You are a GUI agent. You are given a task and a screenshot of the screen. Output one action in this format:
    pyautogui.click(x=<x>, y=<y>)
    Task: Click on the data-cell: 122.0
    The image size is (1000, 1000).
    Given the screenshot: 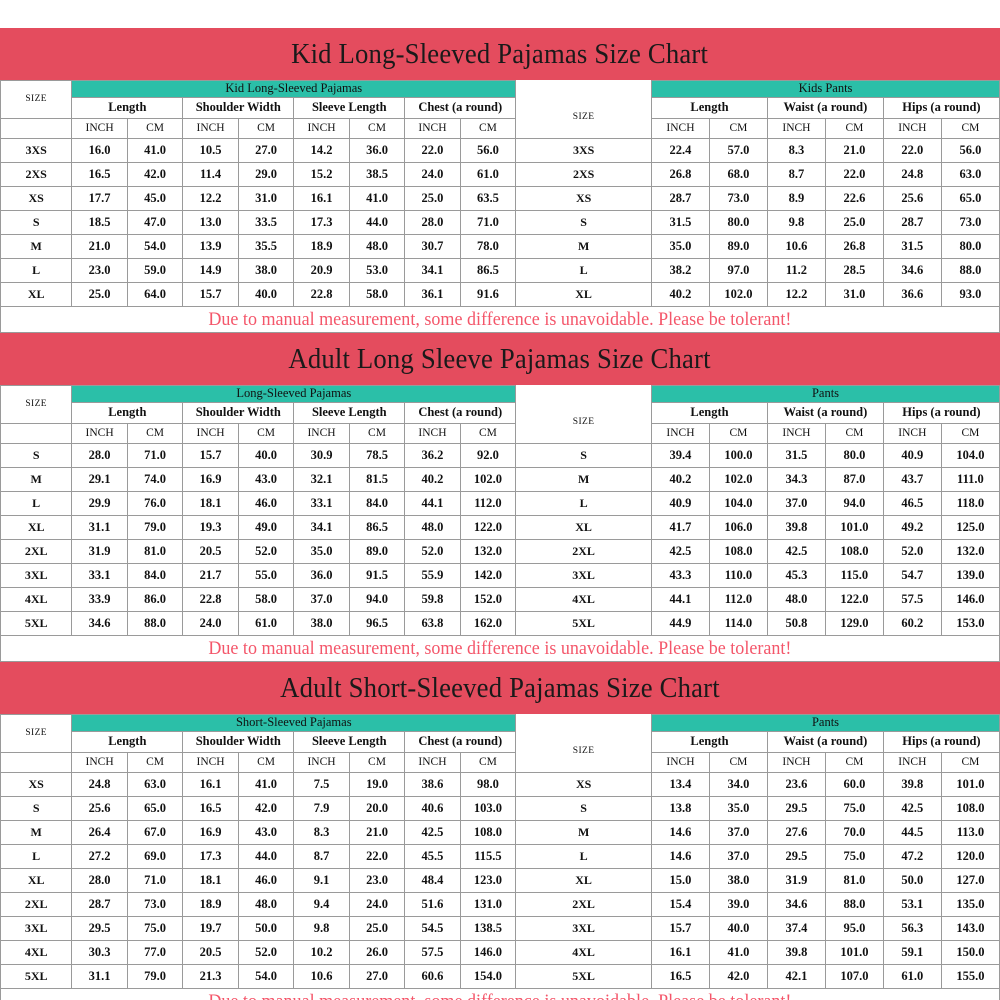 What is the action you would take?
    pyautogui.click(x=488, y=527)
    